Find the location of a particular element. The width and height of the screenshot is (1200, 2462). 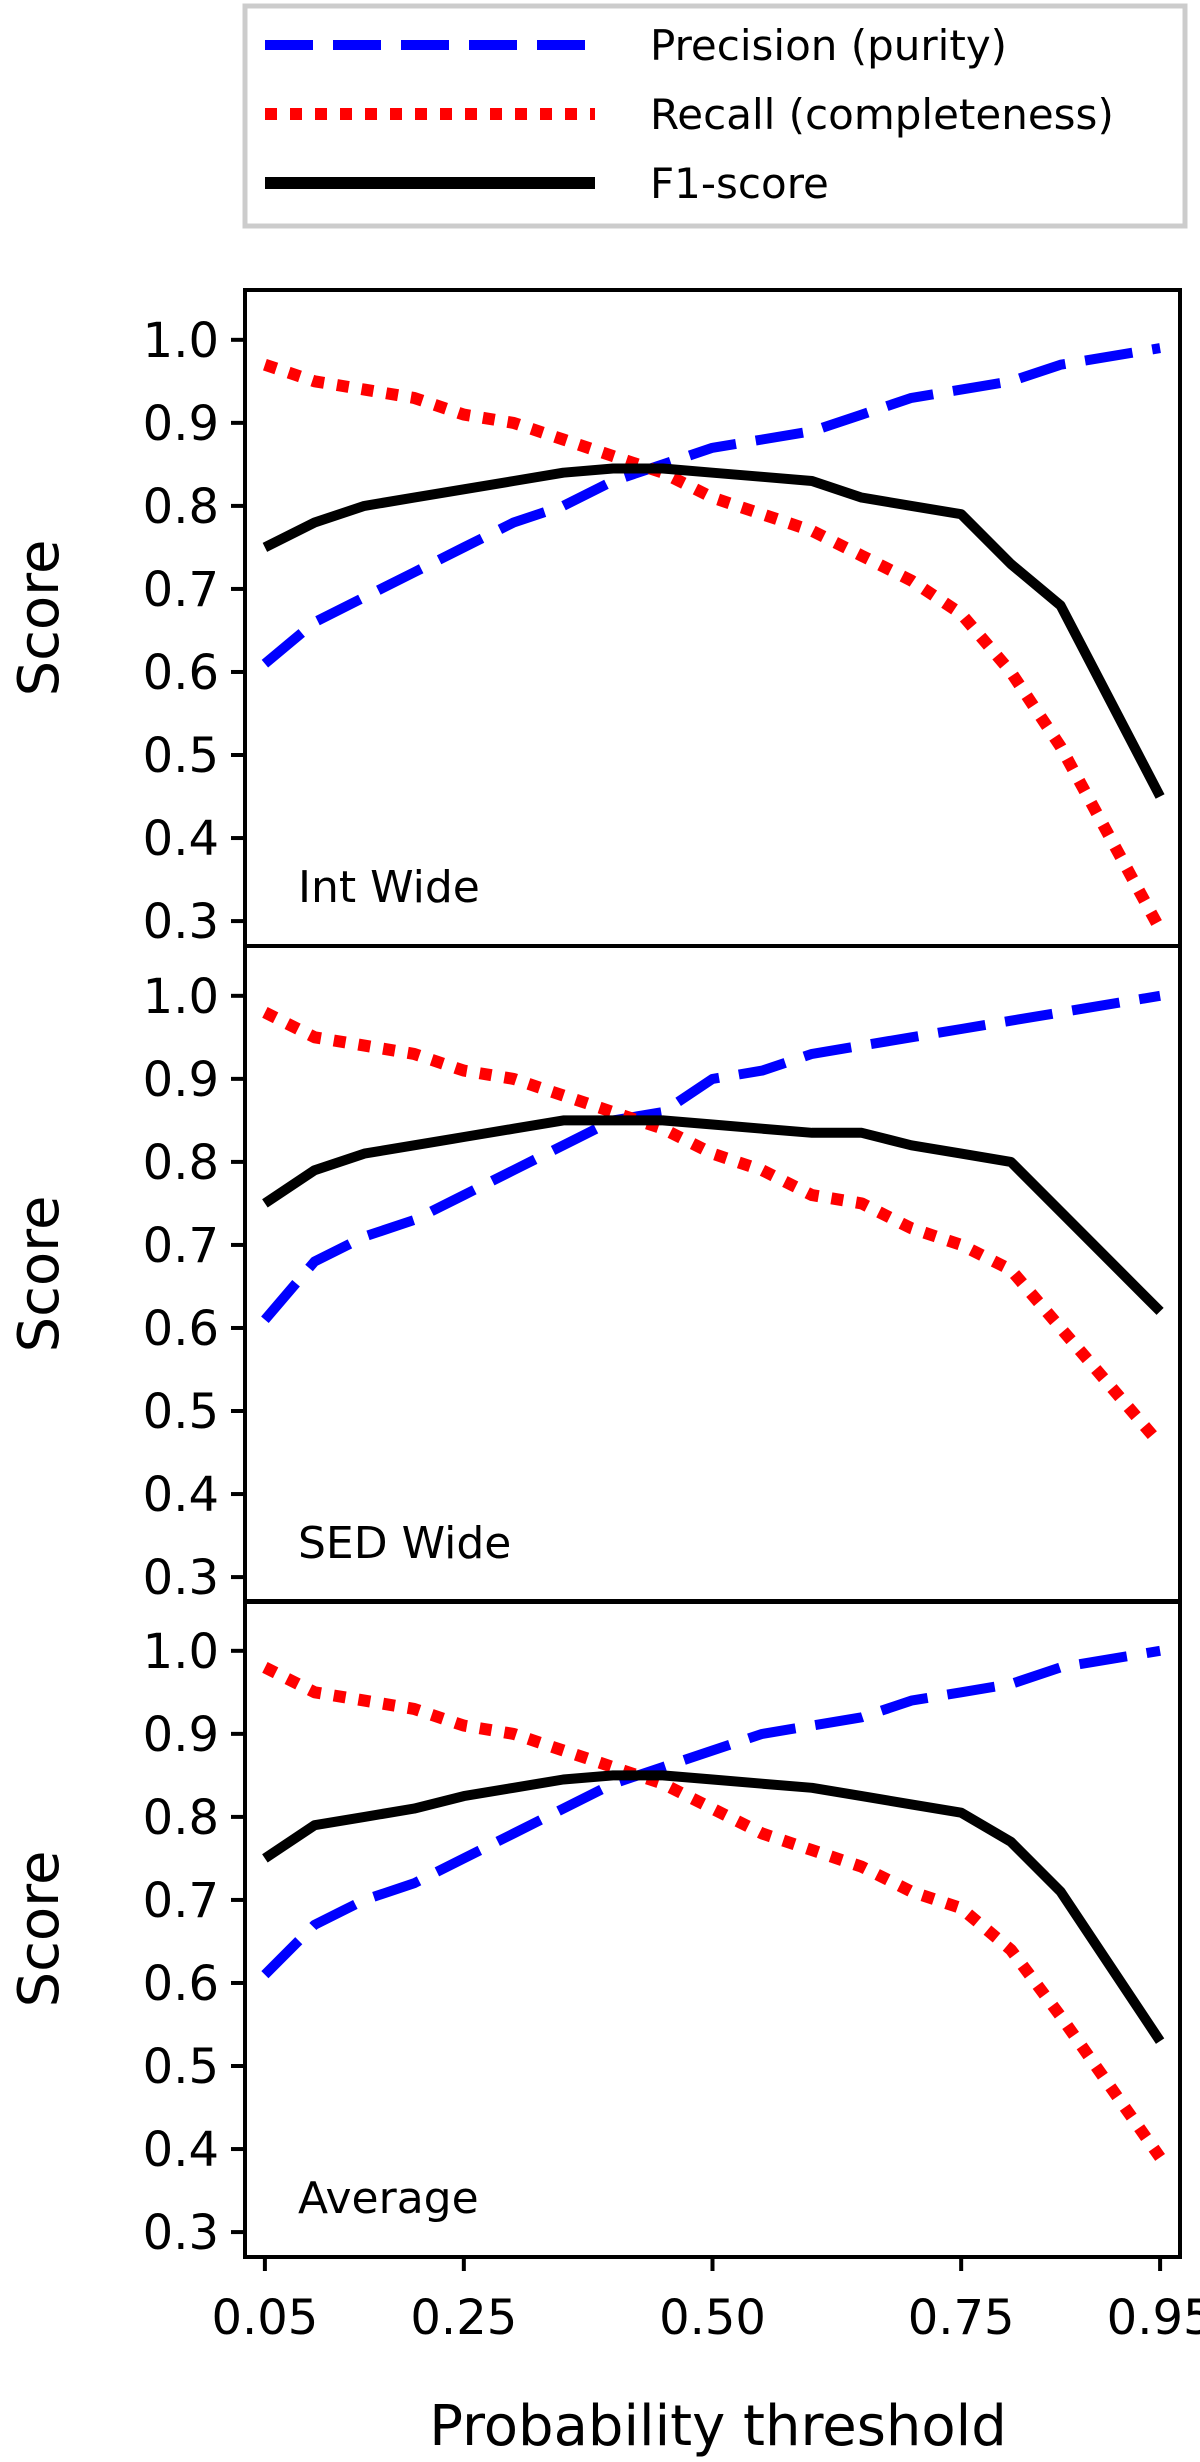

x-tick-label: 0.95 is located at coordinates (1153, 2318).